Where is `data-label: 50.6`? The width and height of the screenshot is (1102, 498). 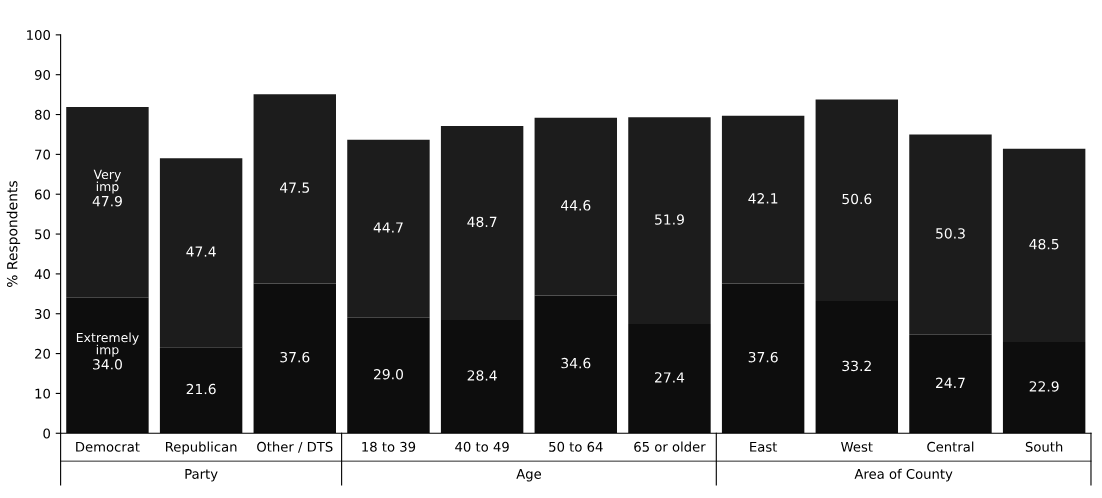 data-label: 50.6 is located at coordinates (857, 199).